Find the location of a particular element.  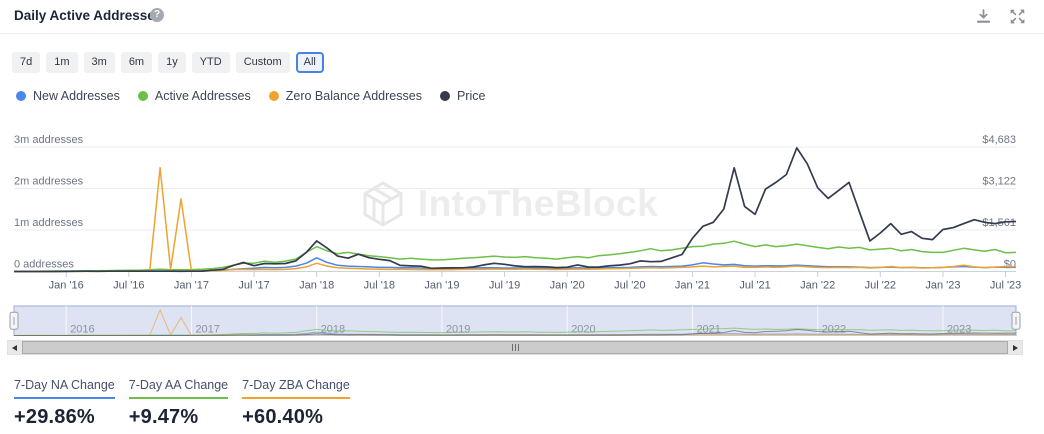

x-axis-label: Jan '16 is located at coordinates (66, 286).